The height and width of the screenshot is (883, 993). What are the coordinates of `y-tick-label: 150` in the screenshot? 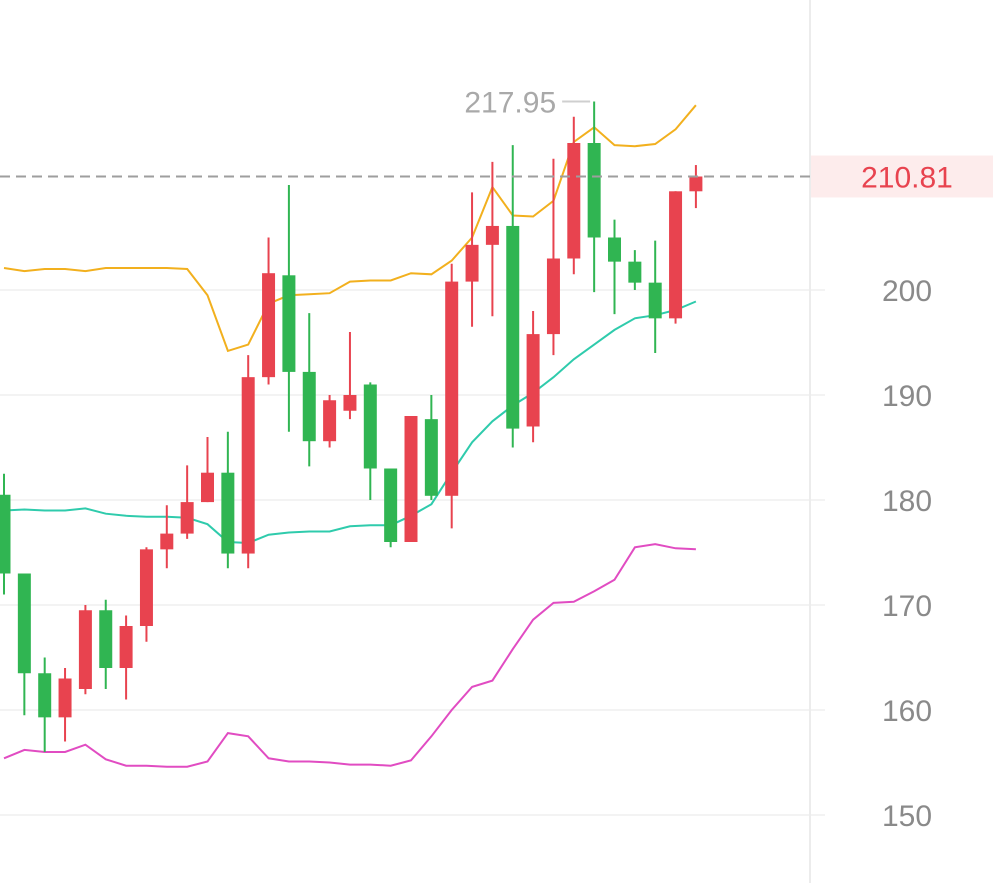 It's located at (907, 816).